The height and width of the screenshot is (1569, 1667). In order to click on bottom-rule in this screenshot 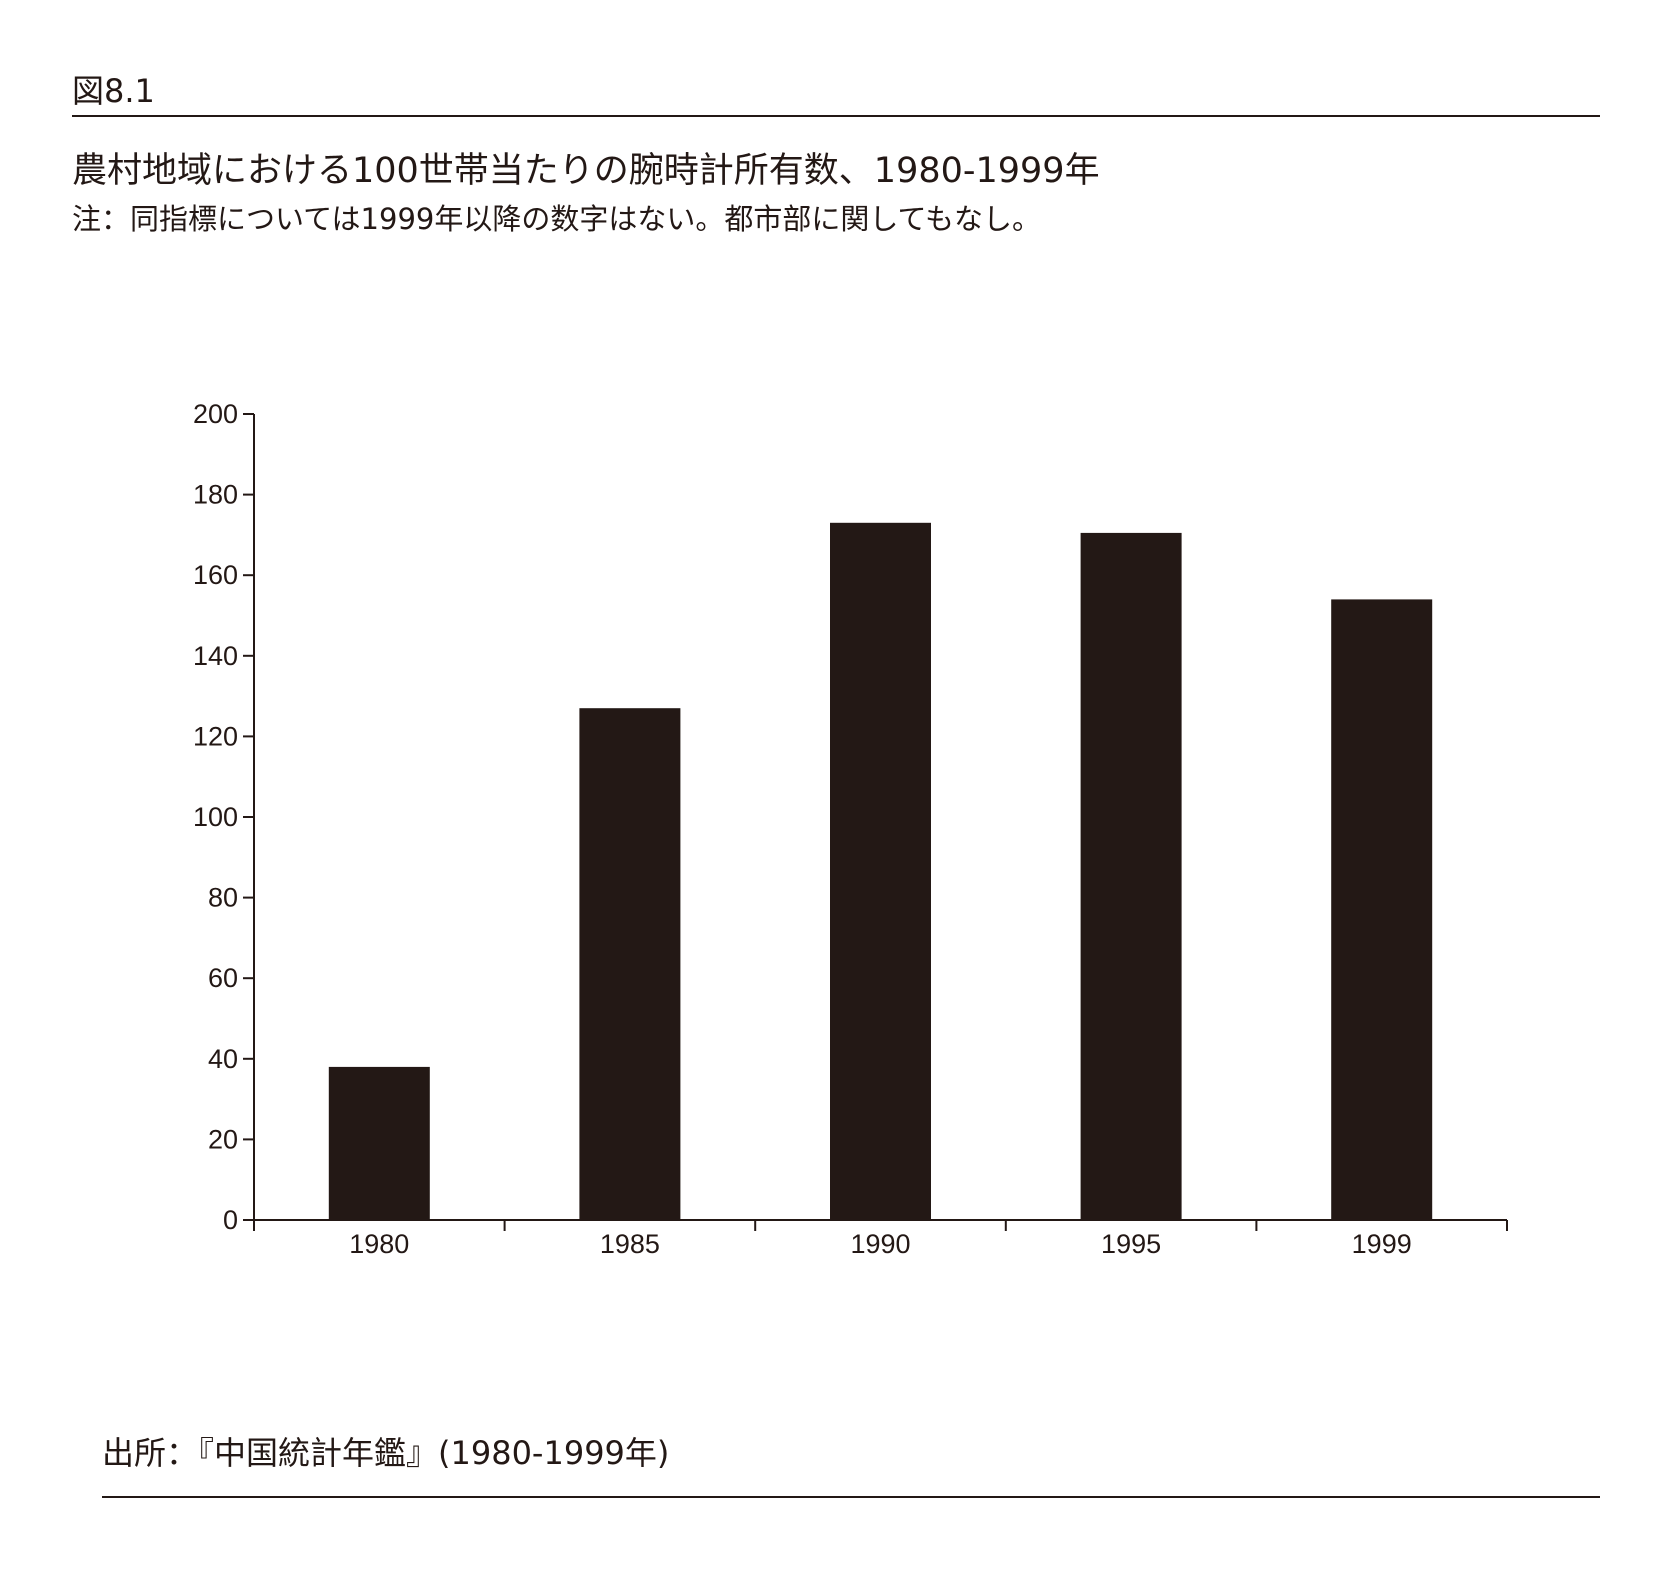, I will do `click(851, 1497)`.